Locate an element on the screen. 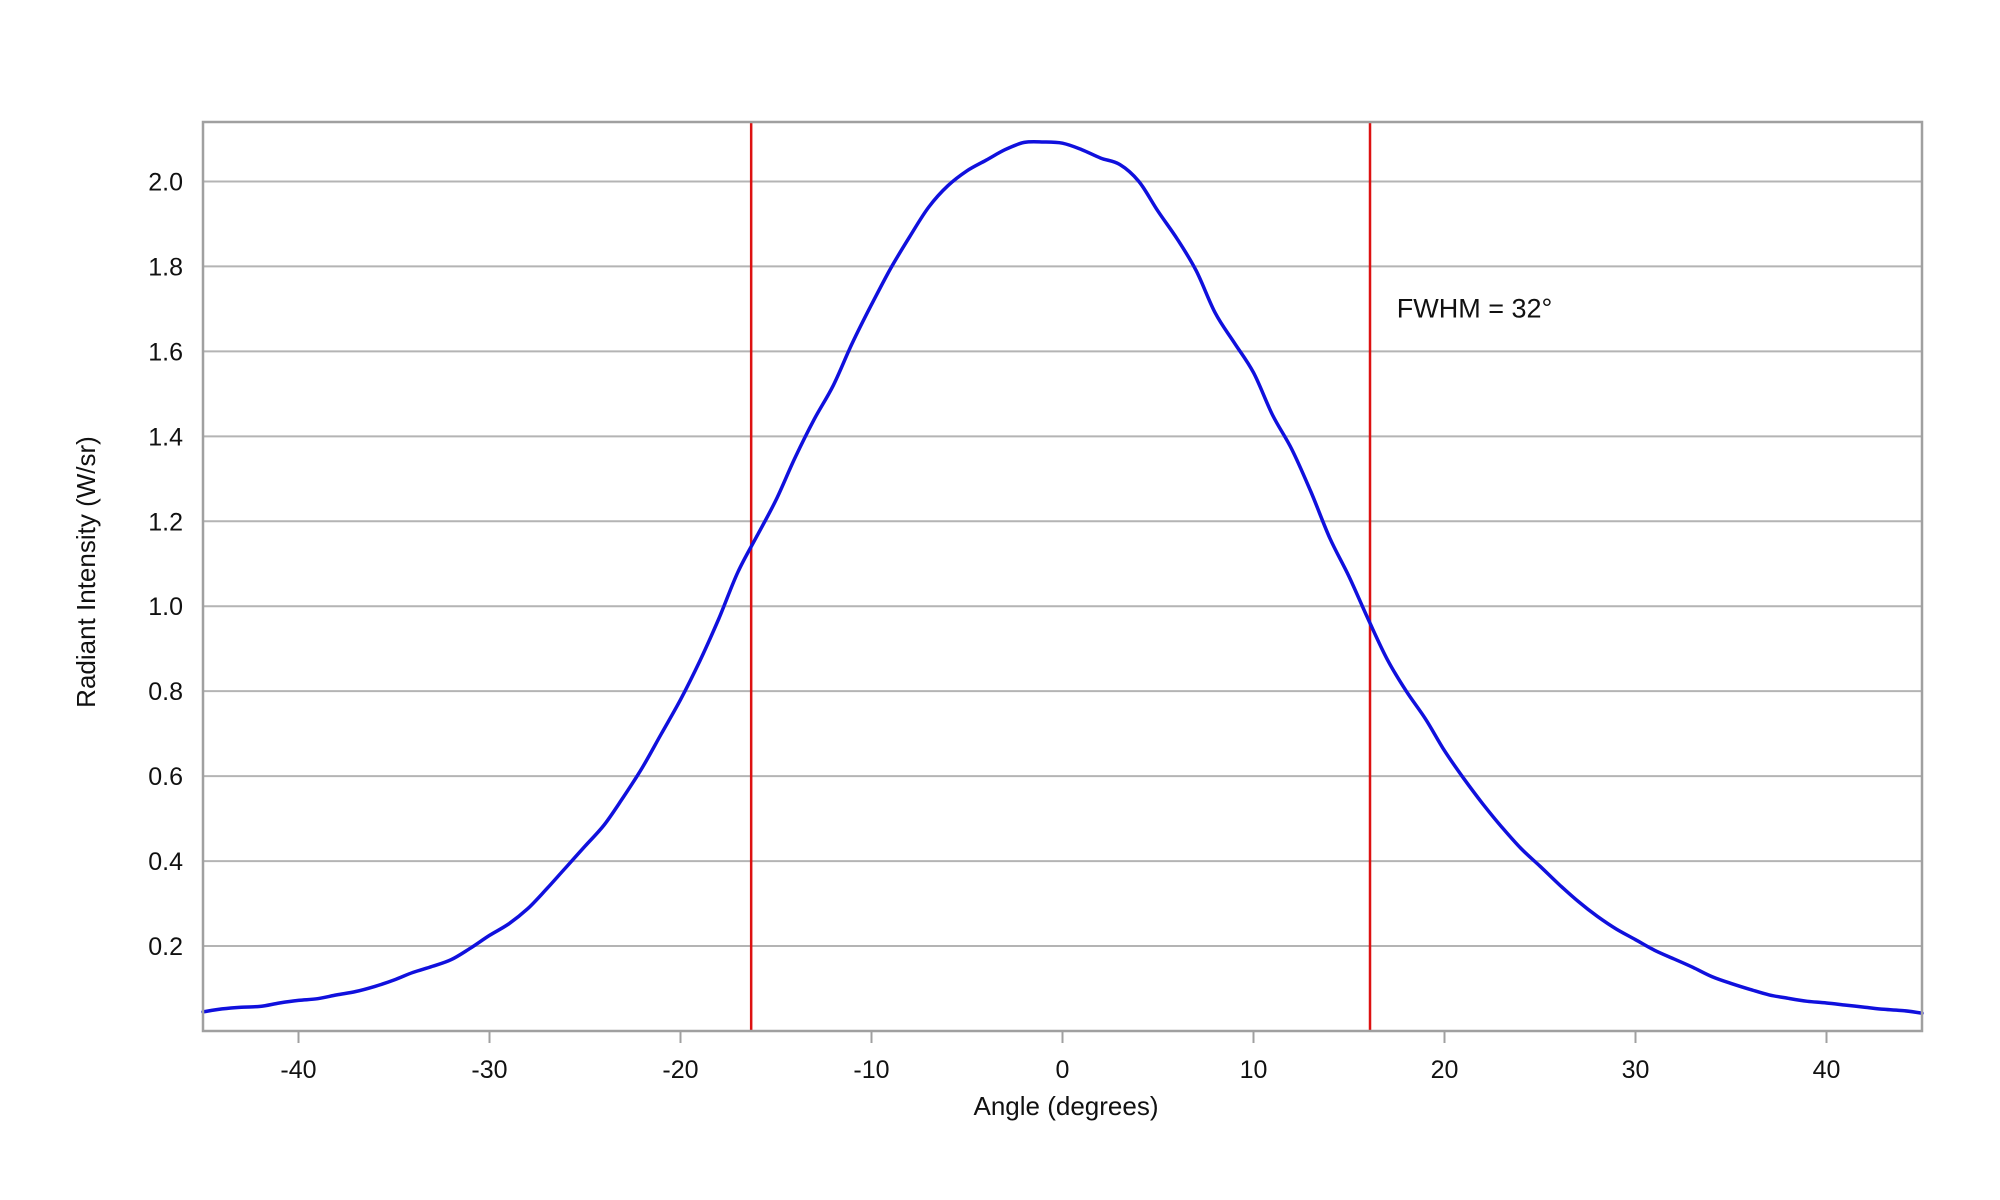 The image size is (2000, 1200). x-tick-label: -10 is located at coordinates (871, 1070).